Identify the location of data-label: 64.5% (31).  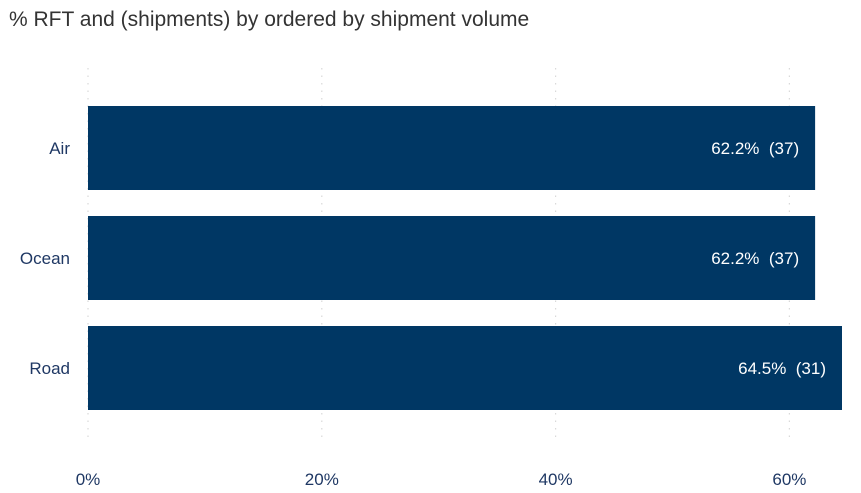
(782, 368).